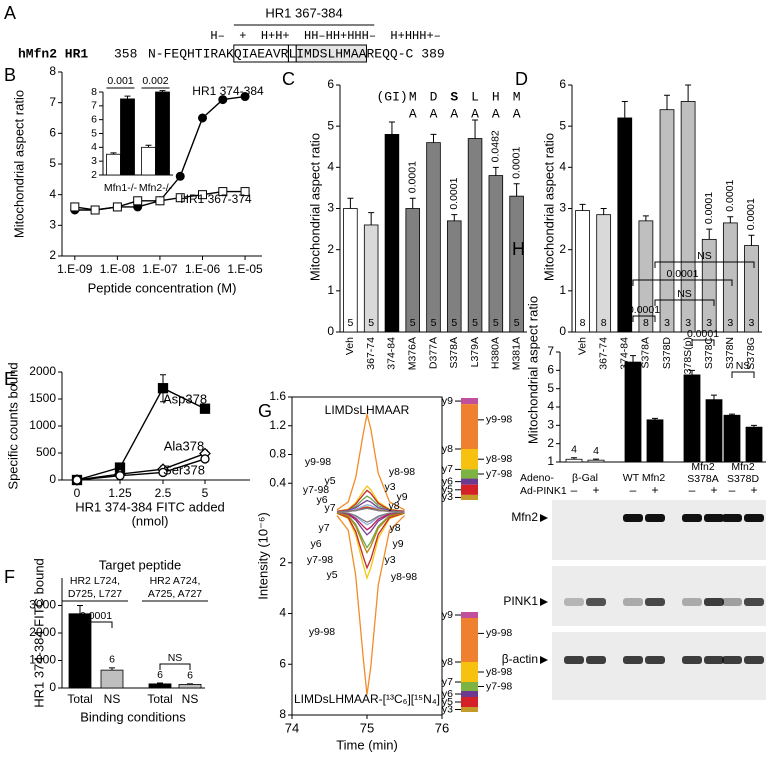 This screenshot has height=762, width=774. What do you see at coordinates (323, 528) in the screenshot?
I see `trace-label: y7` at bounding box center [323, 528].